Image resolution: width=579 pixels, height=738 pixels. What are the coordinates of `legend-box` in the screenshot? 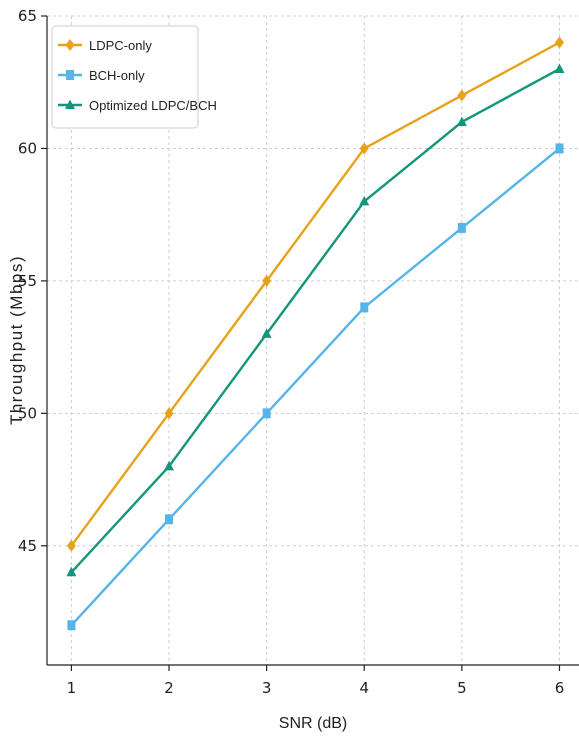 It's located at (125, 77).